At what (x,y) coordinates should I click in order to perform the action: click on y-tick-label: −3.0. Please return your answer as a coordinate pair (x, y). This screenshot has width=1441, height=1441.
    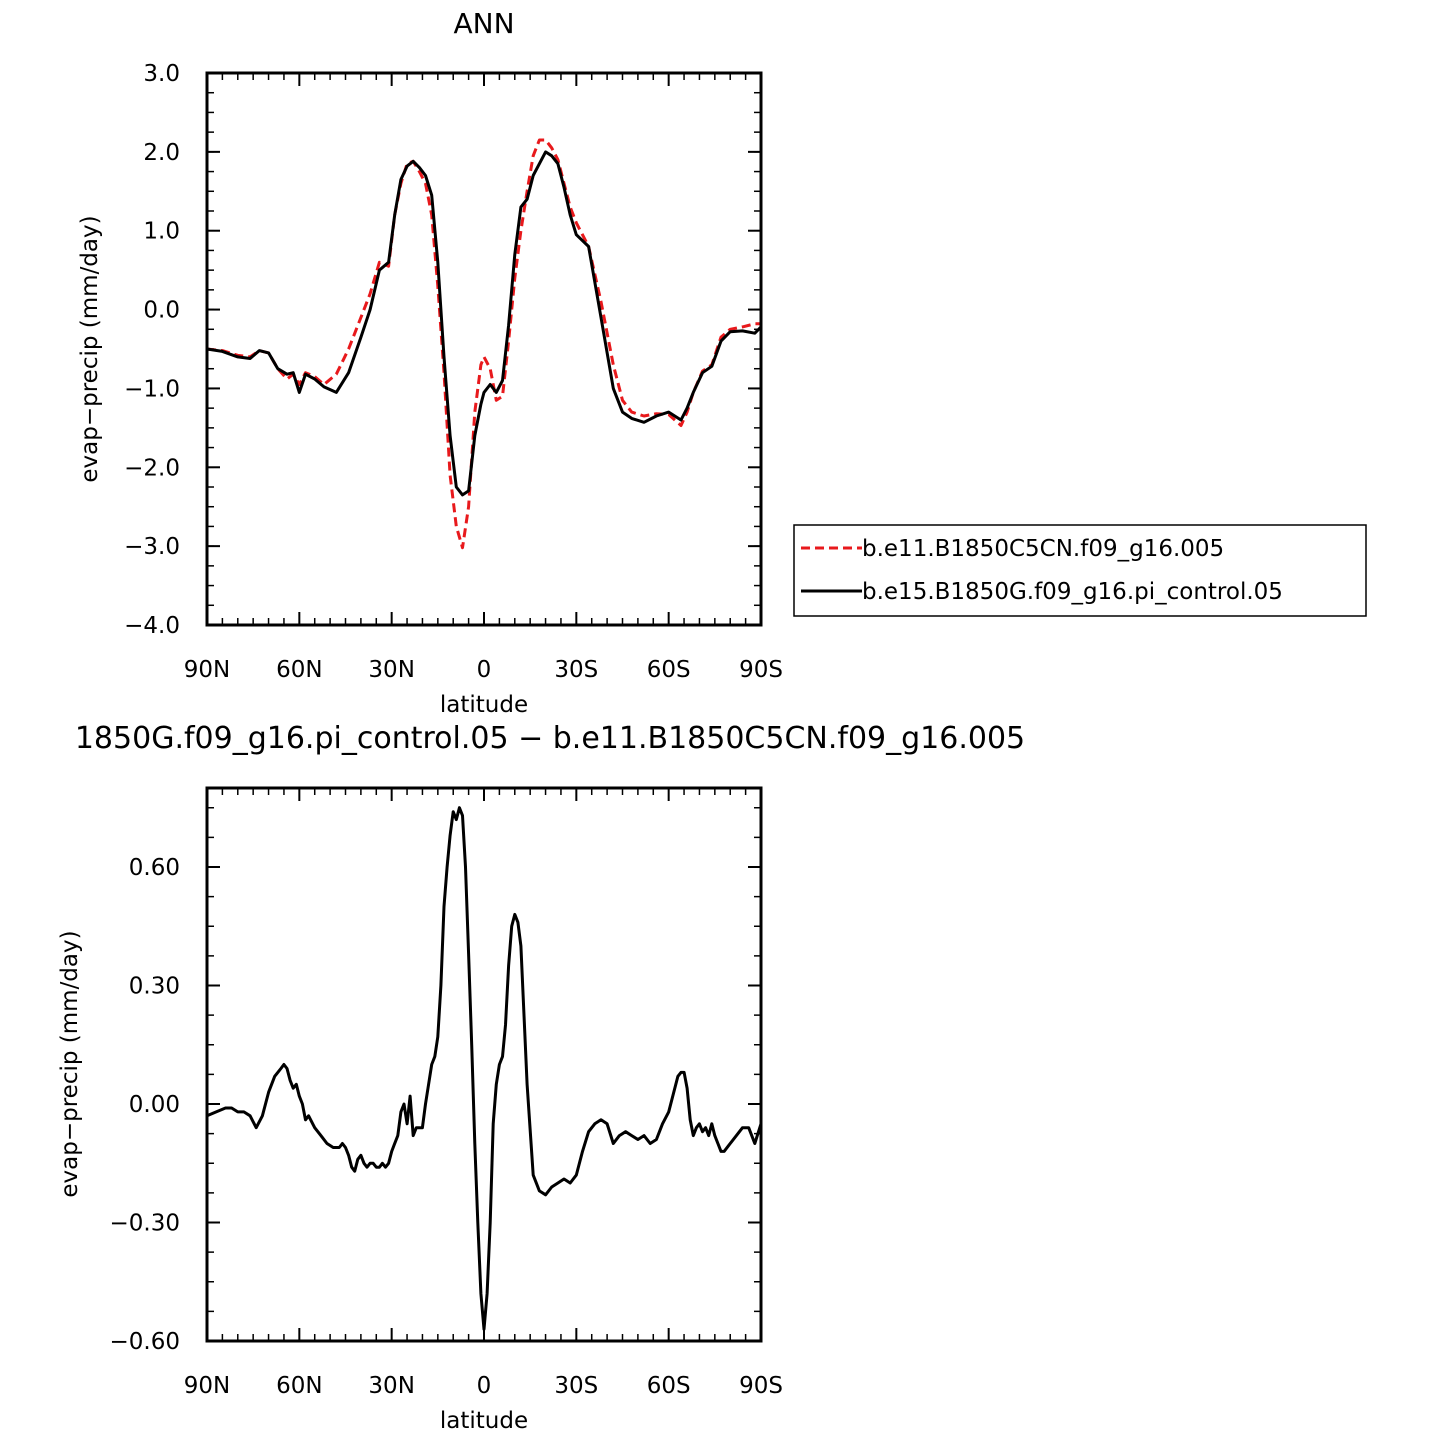
    Looking at the image, I should click on (152, 547).